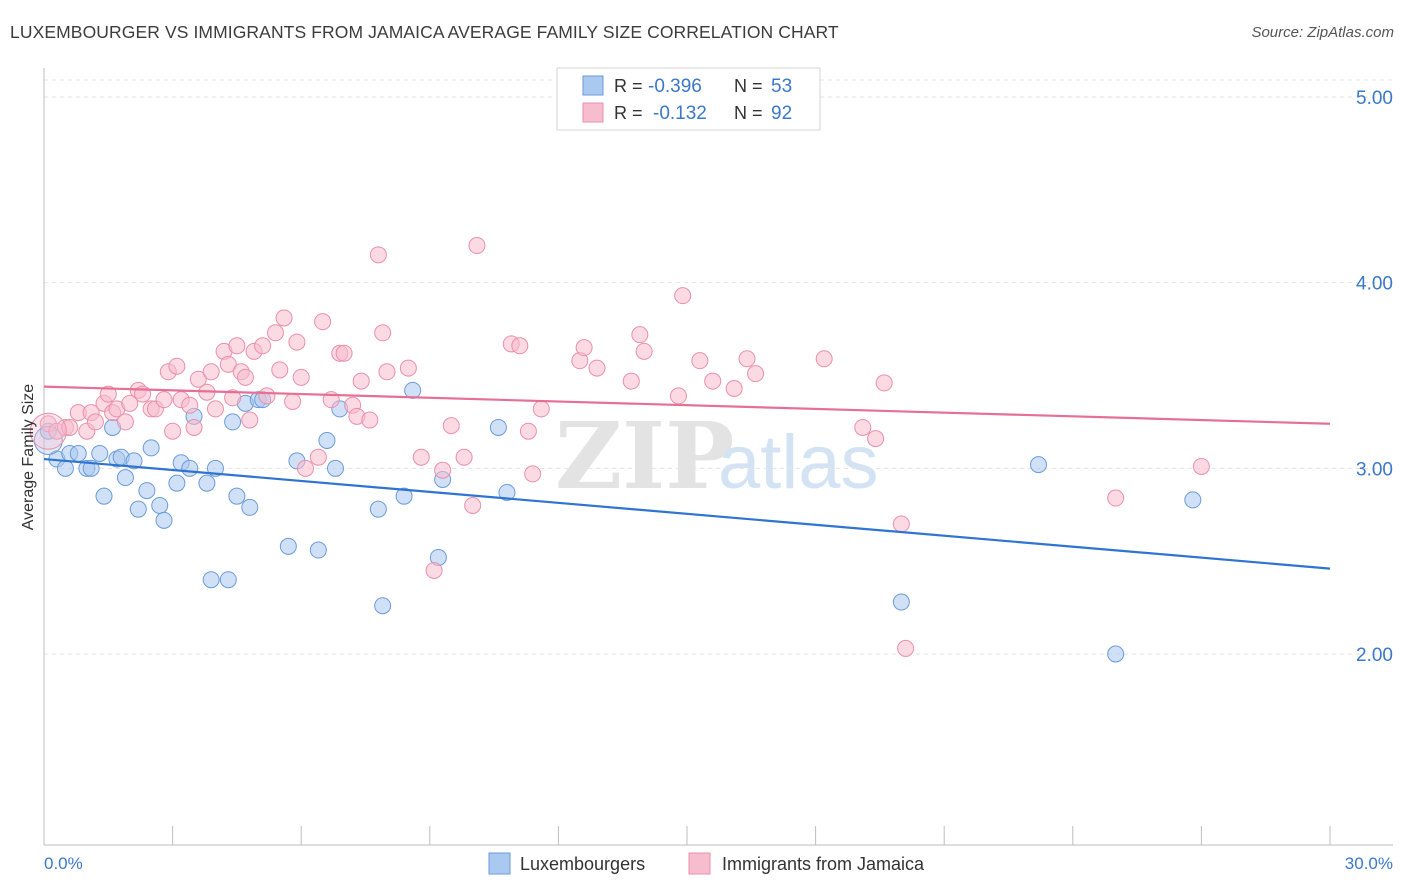  I want to click on legend-r-label: R =, so click(628, 113).